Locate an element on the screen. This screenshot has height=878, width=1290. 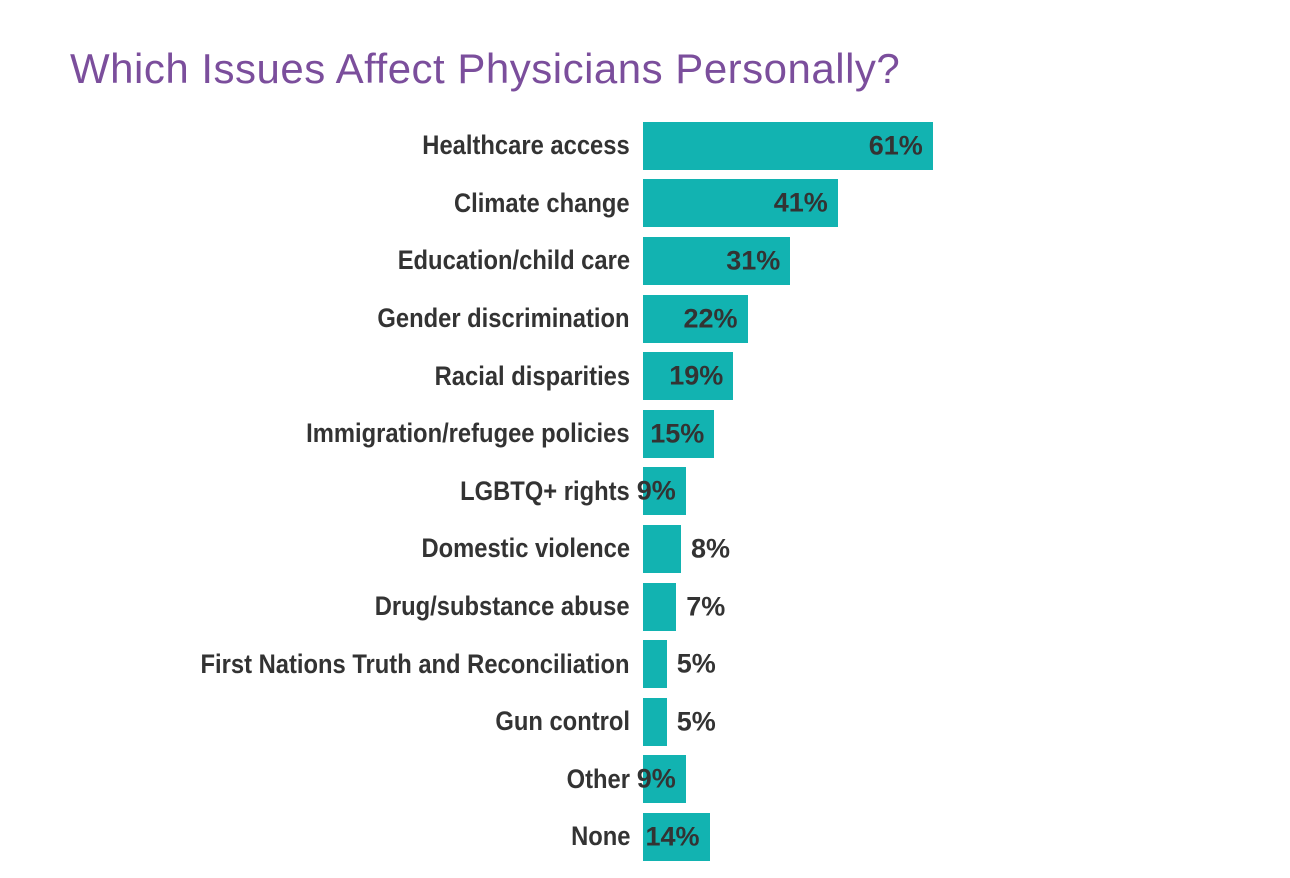
category-cell: Education/child care is located at coordinates (321, 260).